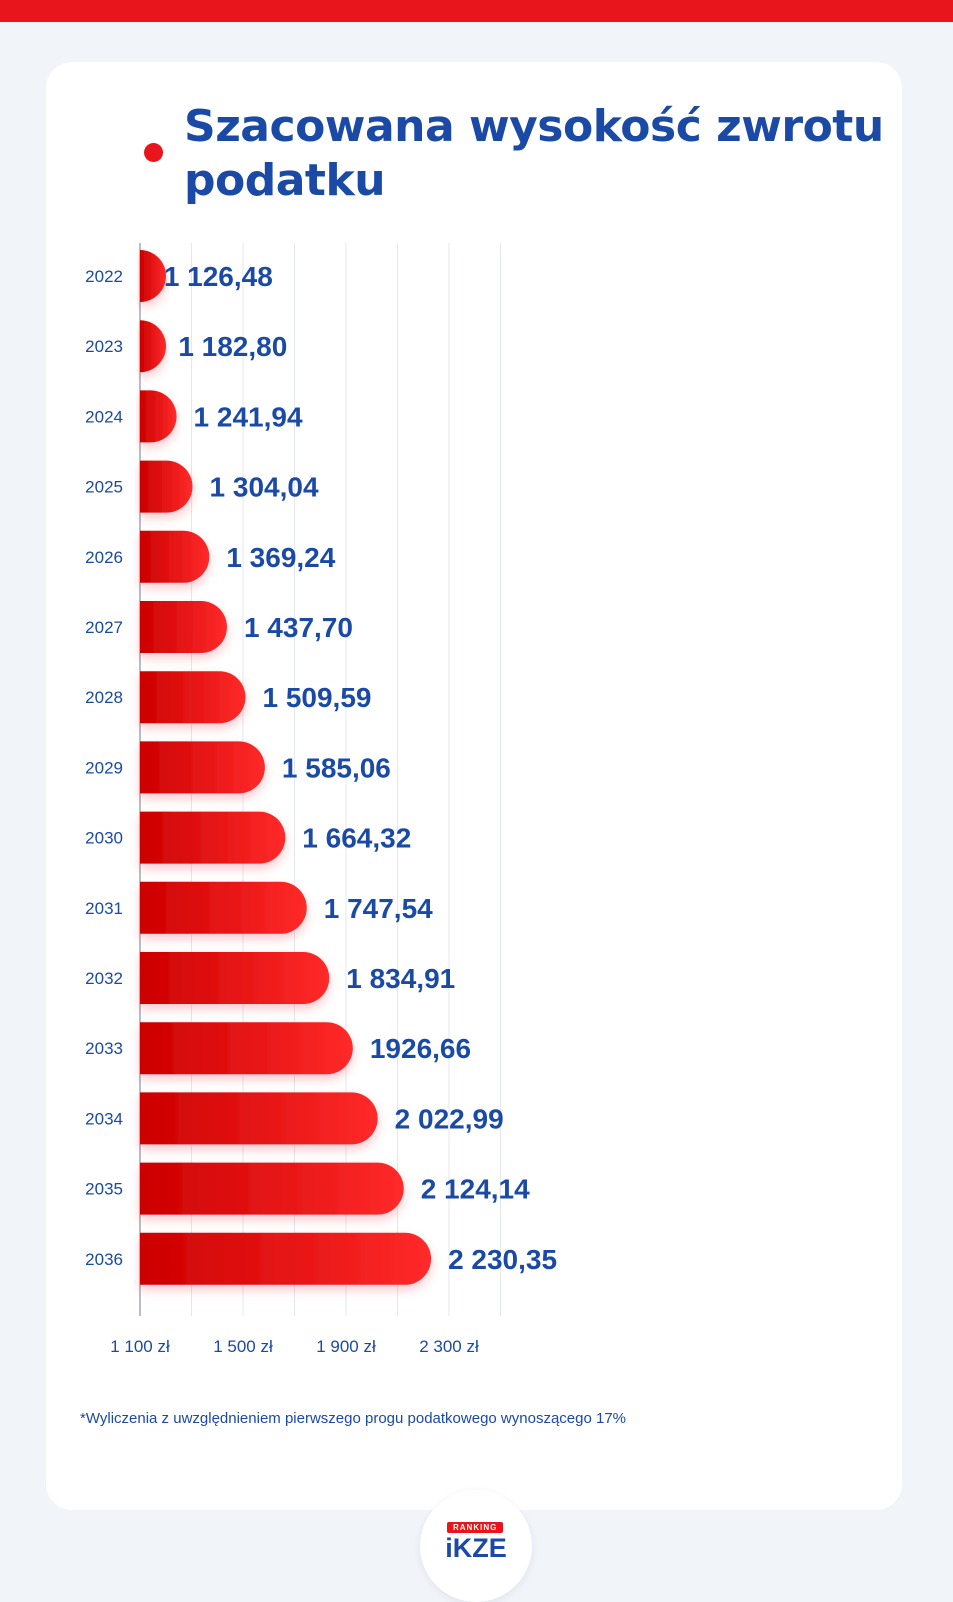 Image resolution: width=953 pixels, height=1602 pixels. I want to click on value-label: 1 437,70, so click(298, 627).